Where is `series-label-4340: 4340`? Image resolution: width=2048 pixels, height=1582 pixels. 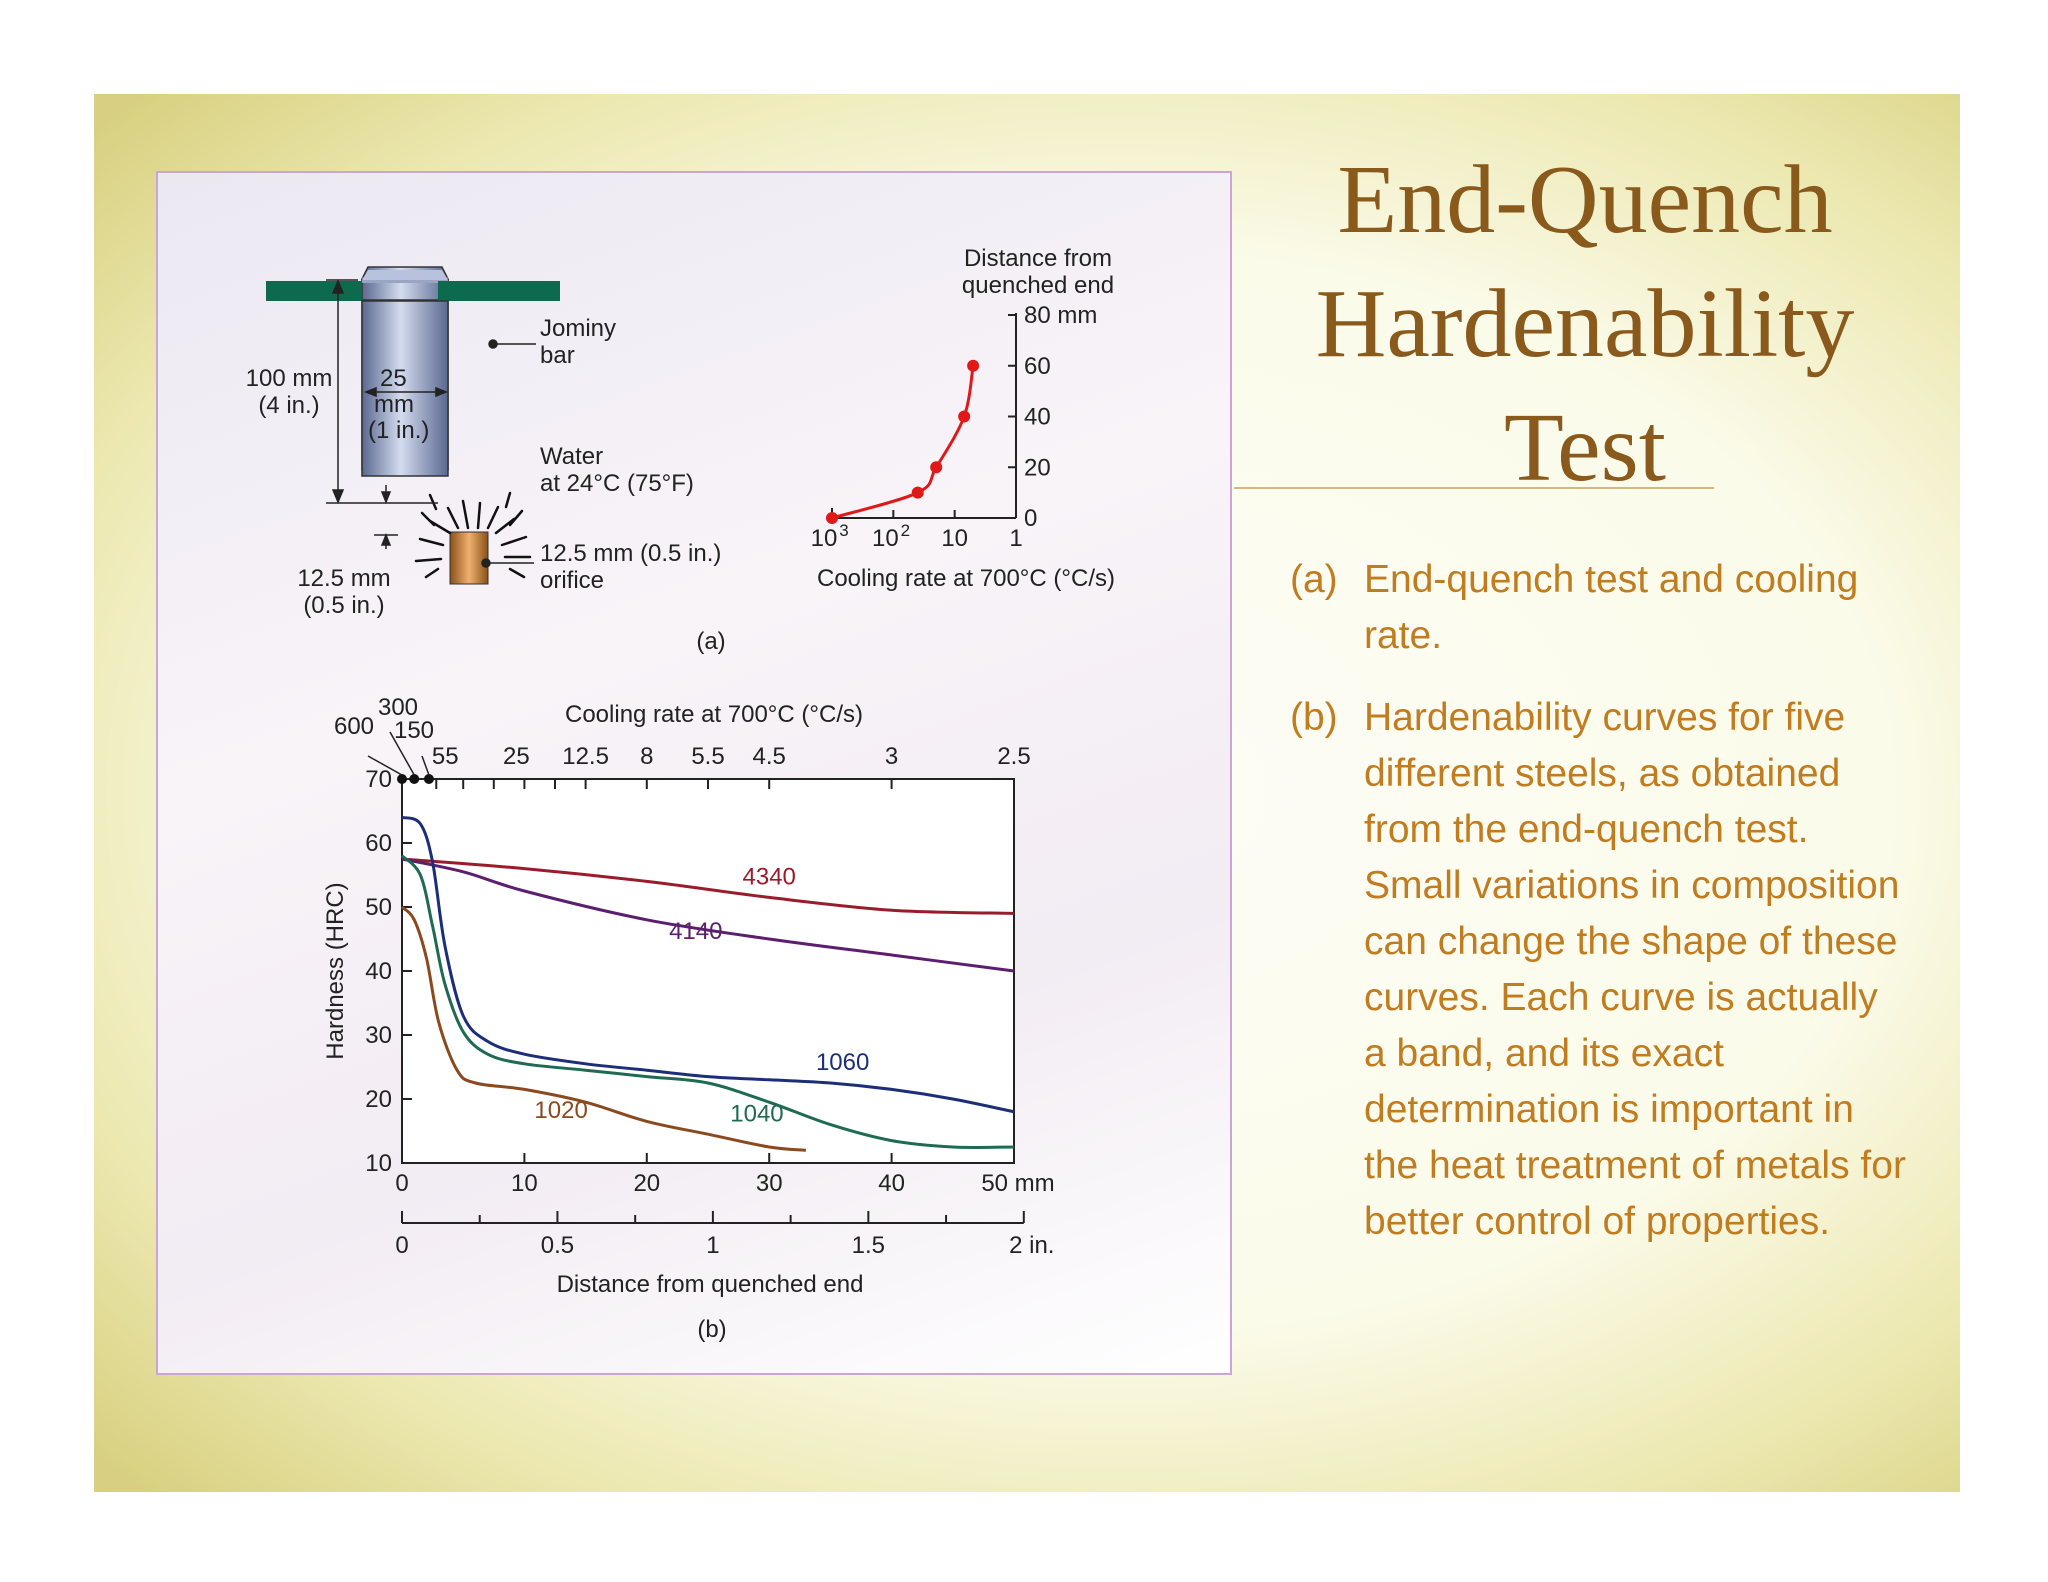 series-label-4340: 4340 is located at coordinates (769, 877).